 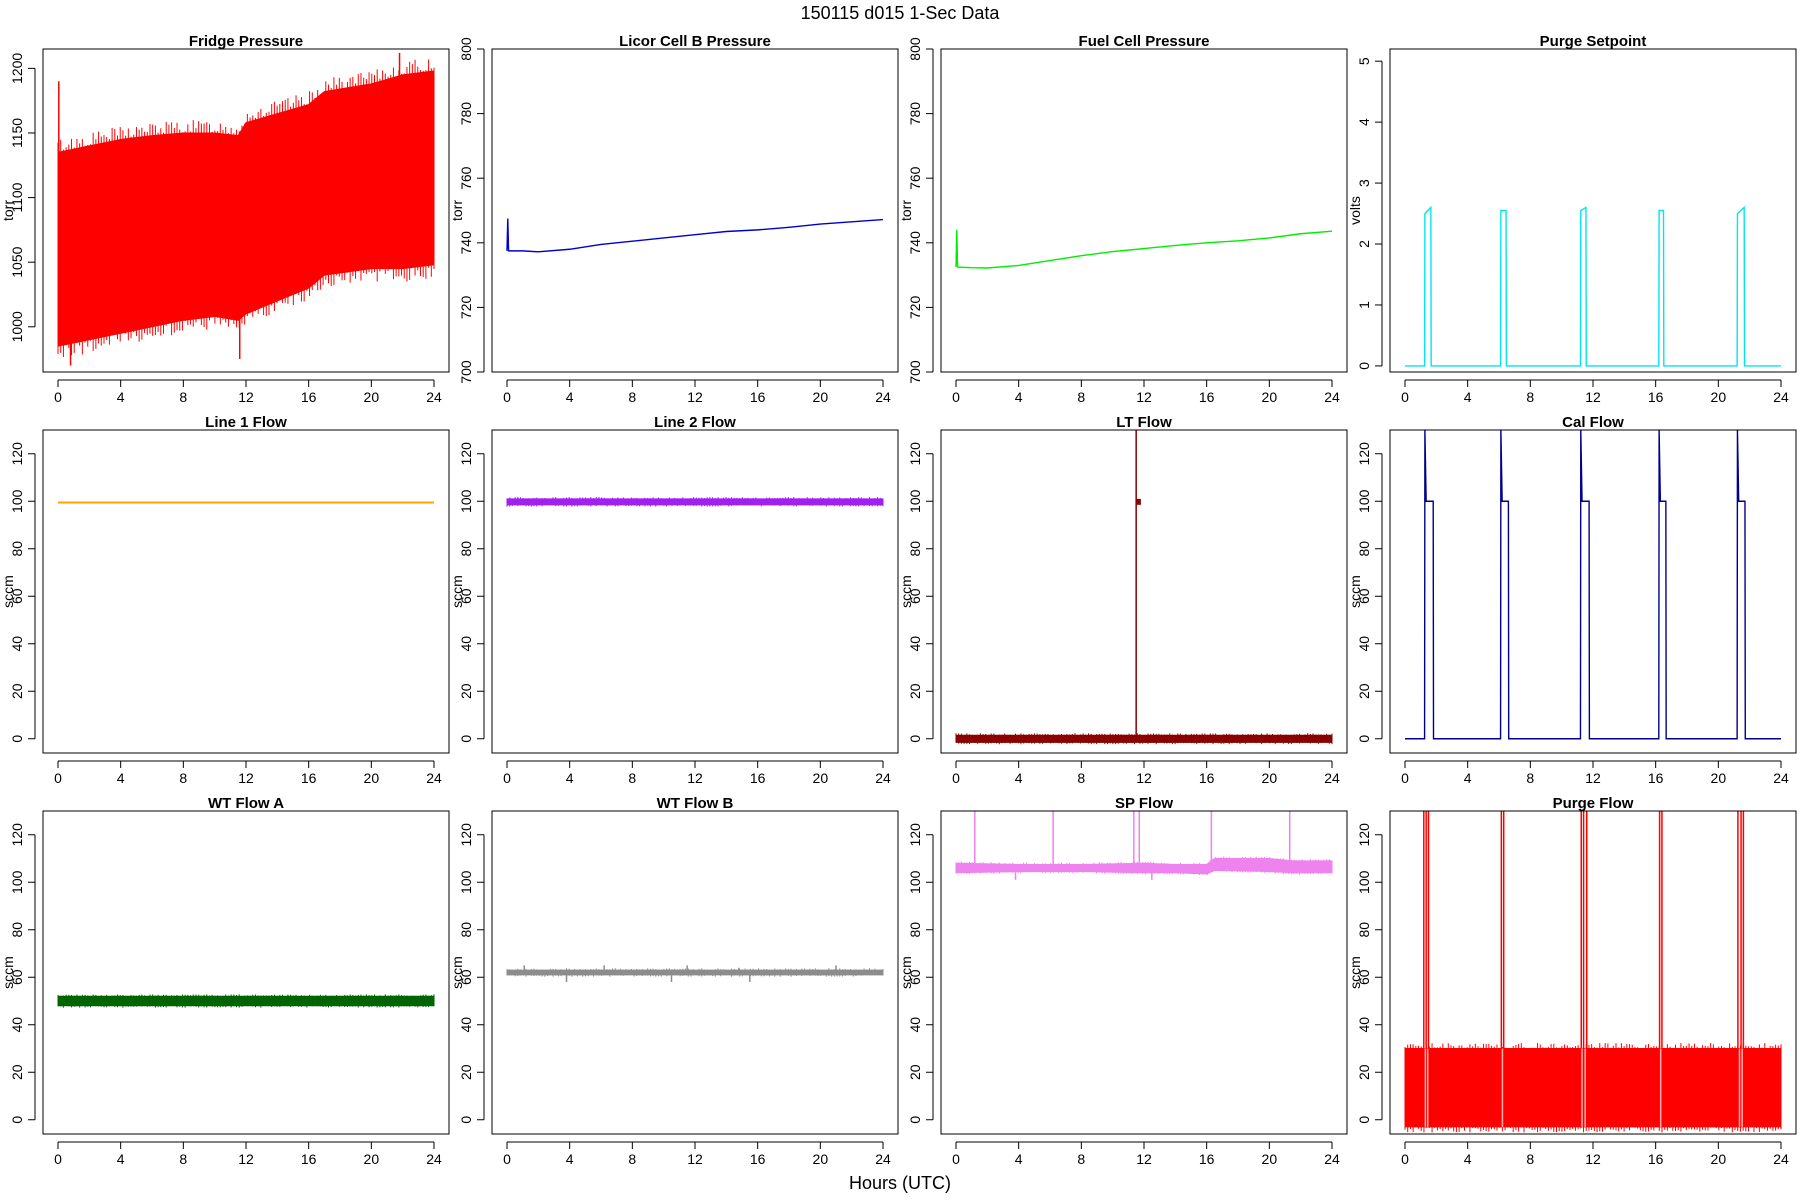 What do you see at coordinates (434, 778) in the screenshot?
I see `line-1-flow-x-tick-label: 24` at bounding box center [434, 778].